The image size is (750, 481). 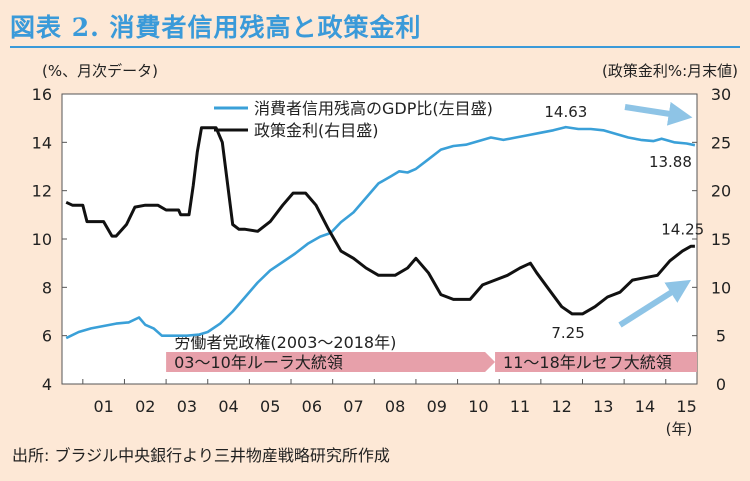 What do you see at coordinates (145, 406) in the screenshot?
I see `x-tick-label: 02` at bounding box center [145, 406].